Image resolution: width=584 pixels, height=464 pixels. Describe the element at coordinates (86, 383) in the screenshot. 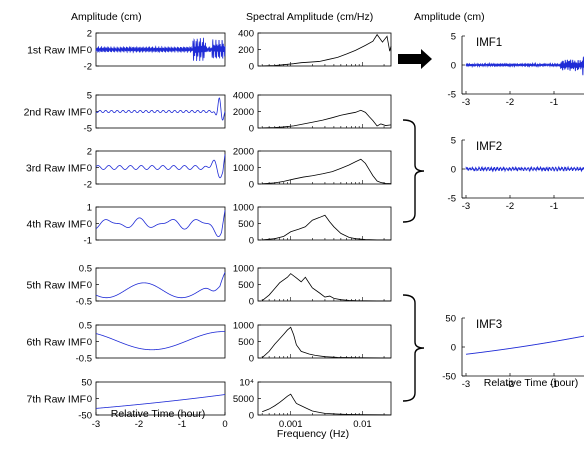

I see `amplitude-tick-label: 50` at that location.